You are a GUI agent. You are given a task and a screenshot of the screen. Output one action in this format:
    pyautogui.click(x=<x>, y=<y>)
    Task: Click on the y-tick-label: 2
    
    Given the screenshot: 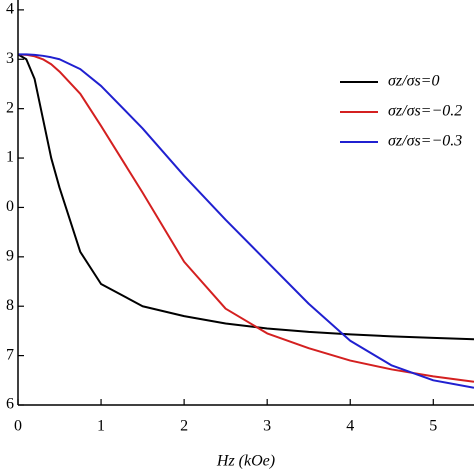 What is the action you would take?
    pyautogui.click(x=10, y=107)
    